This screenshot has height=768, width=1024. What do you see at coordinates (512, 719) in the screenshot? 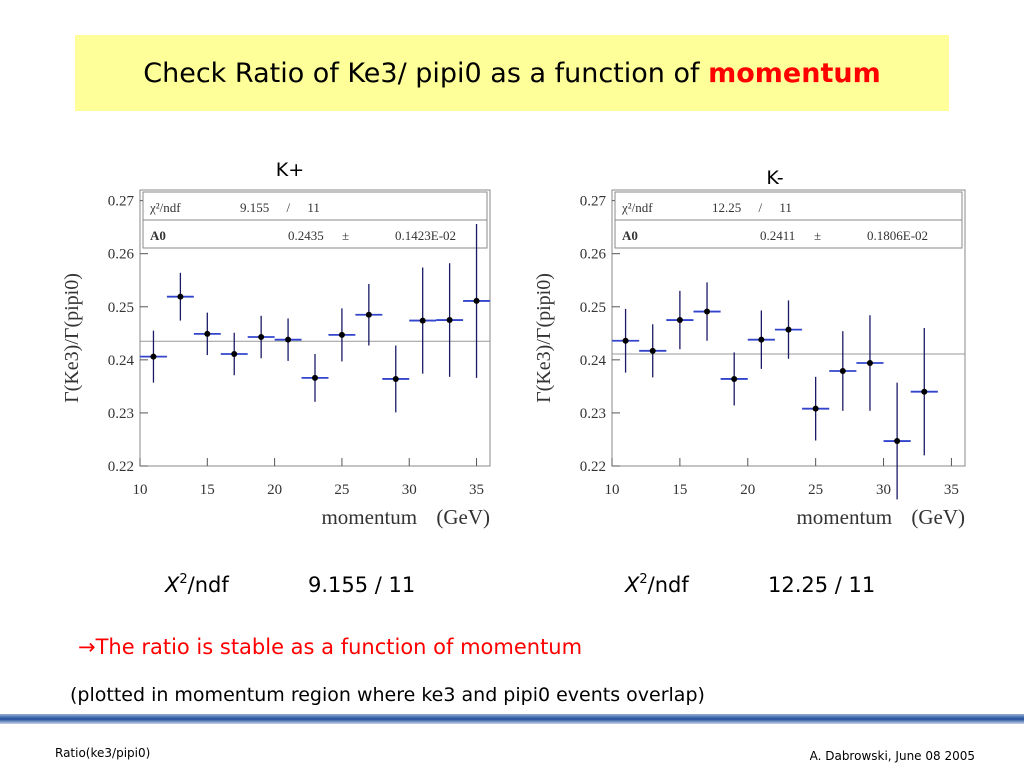
I see `footer-bar` at bounding box center [512, 719].